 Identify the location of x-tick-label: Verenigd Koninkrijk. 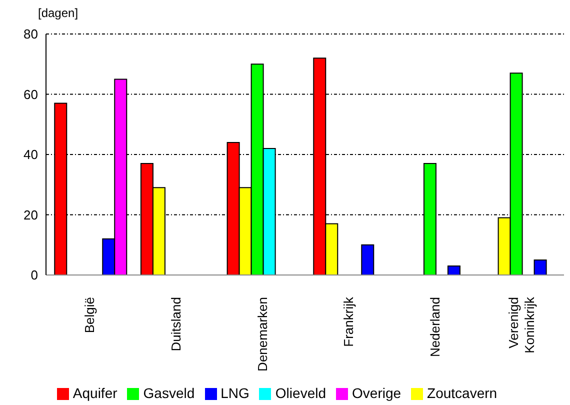
(521, 325).